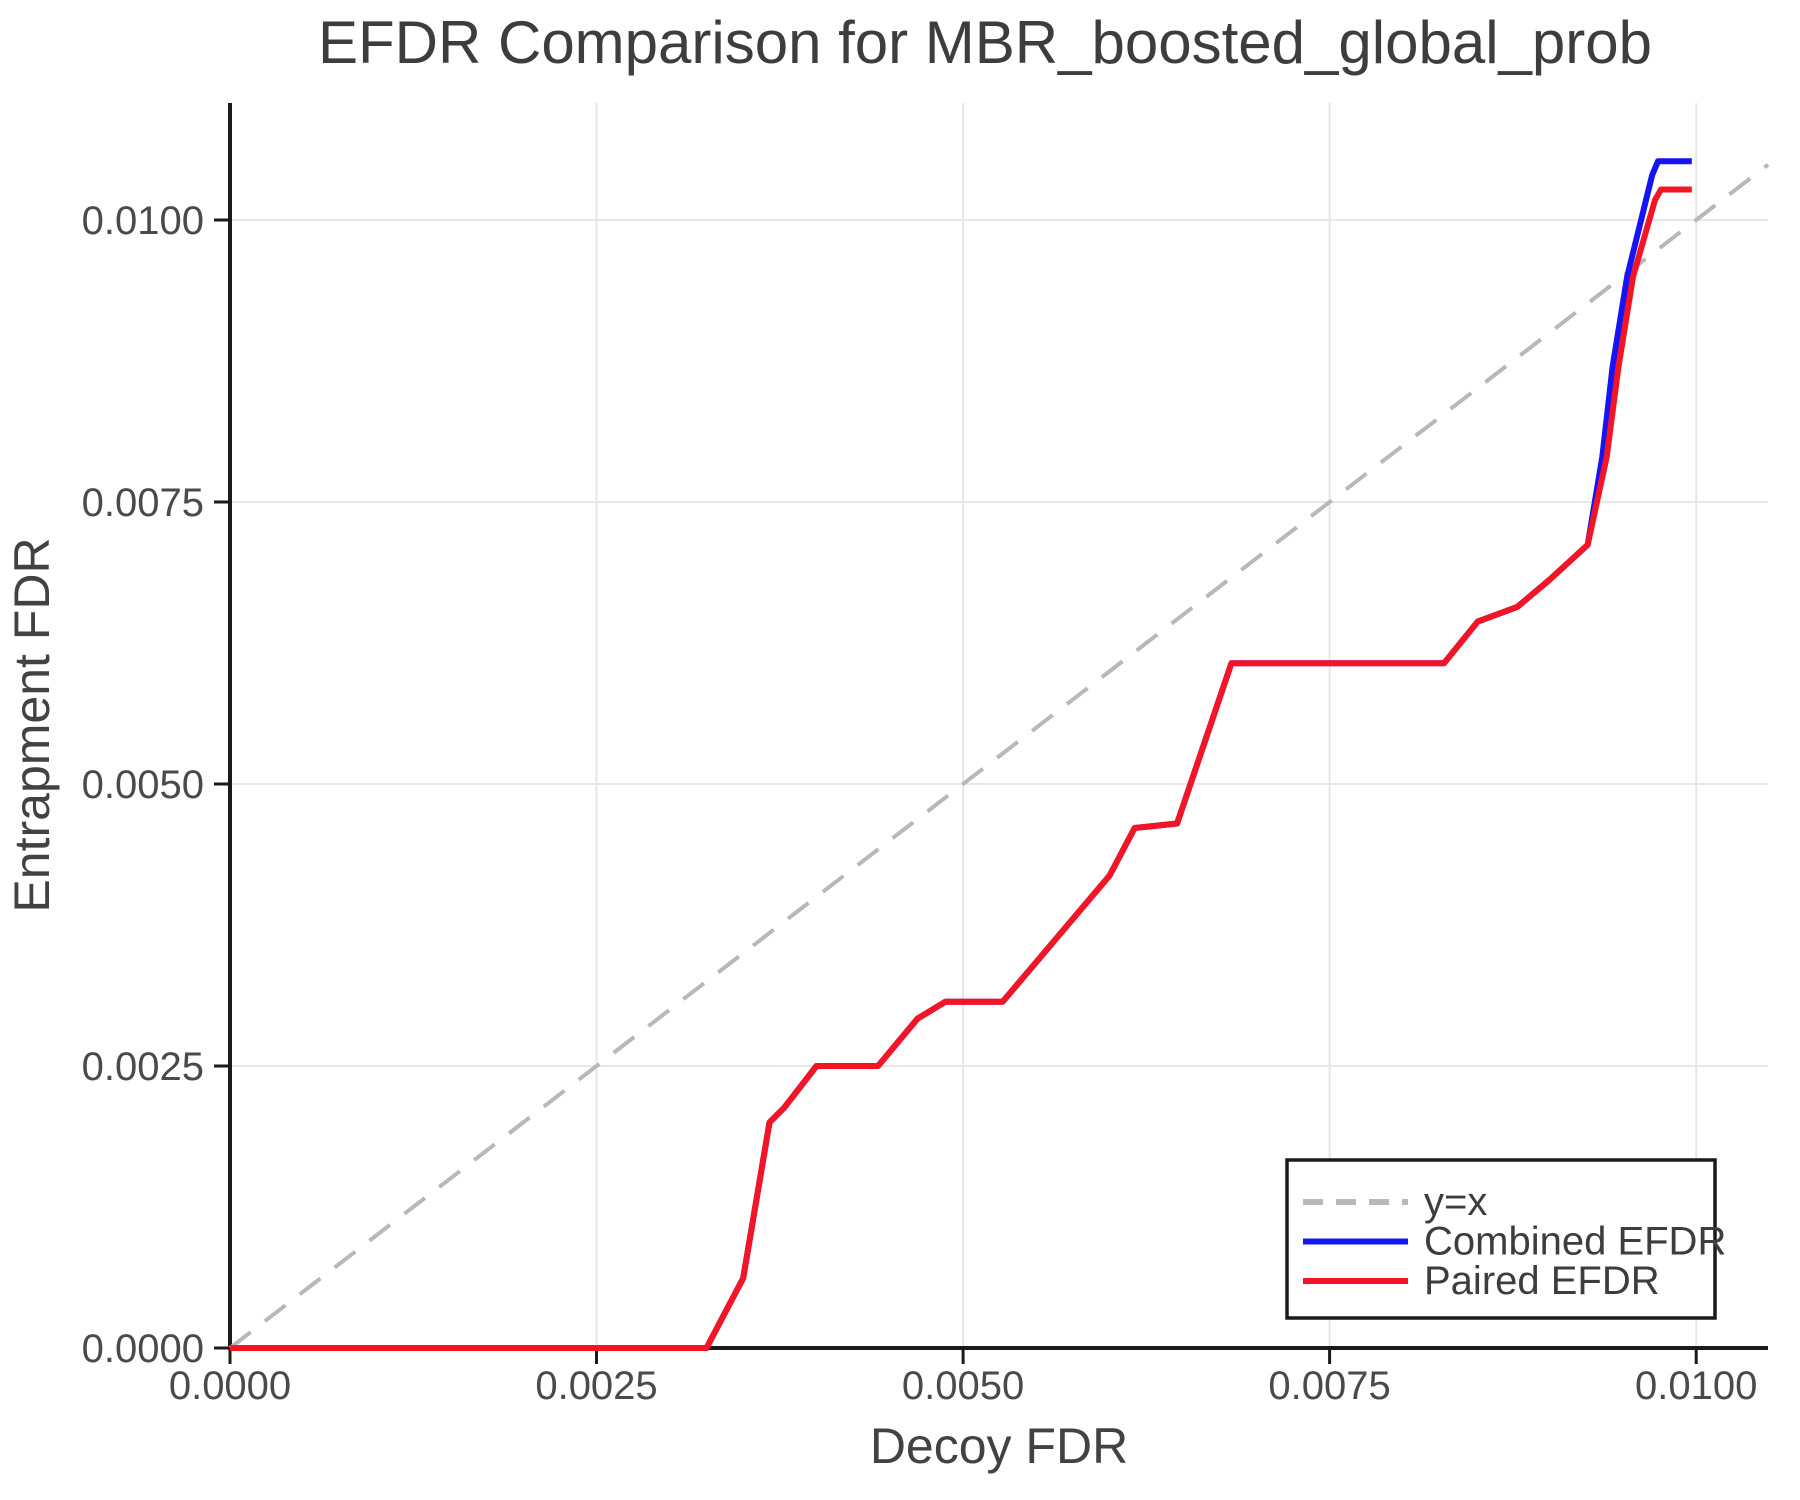 Image resolution: width=1800 pixels, height=1500 pixels. I want to click on x-tick-label: 0.0075, so click(1329, 1386).